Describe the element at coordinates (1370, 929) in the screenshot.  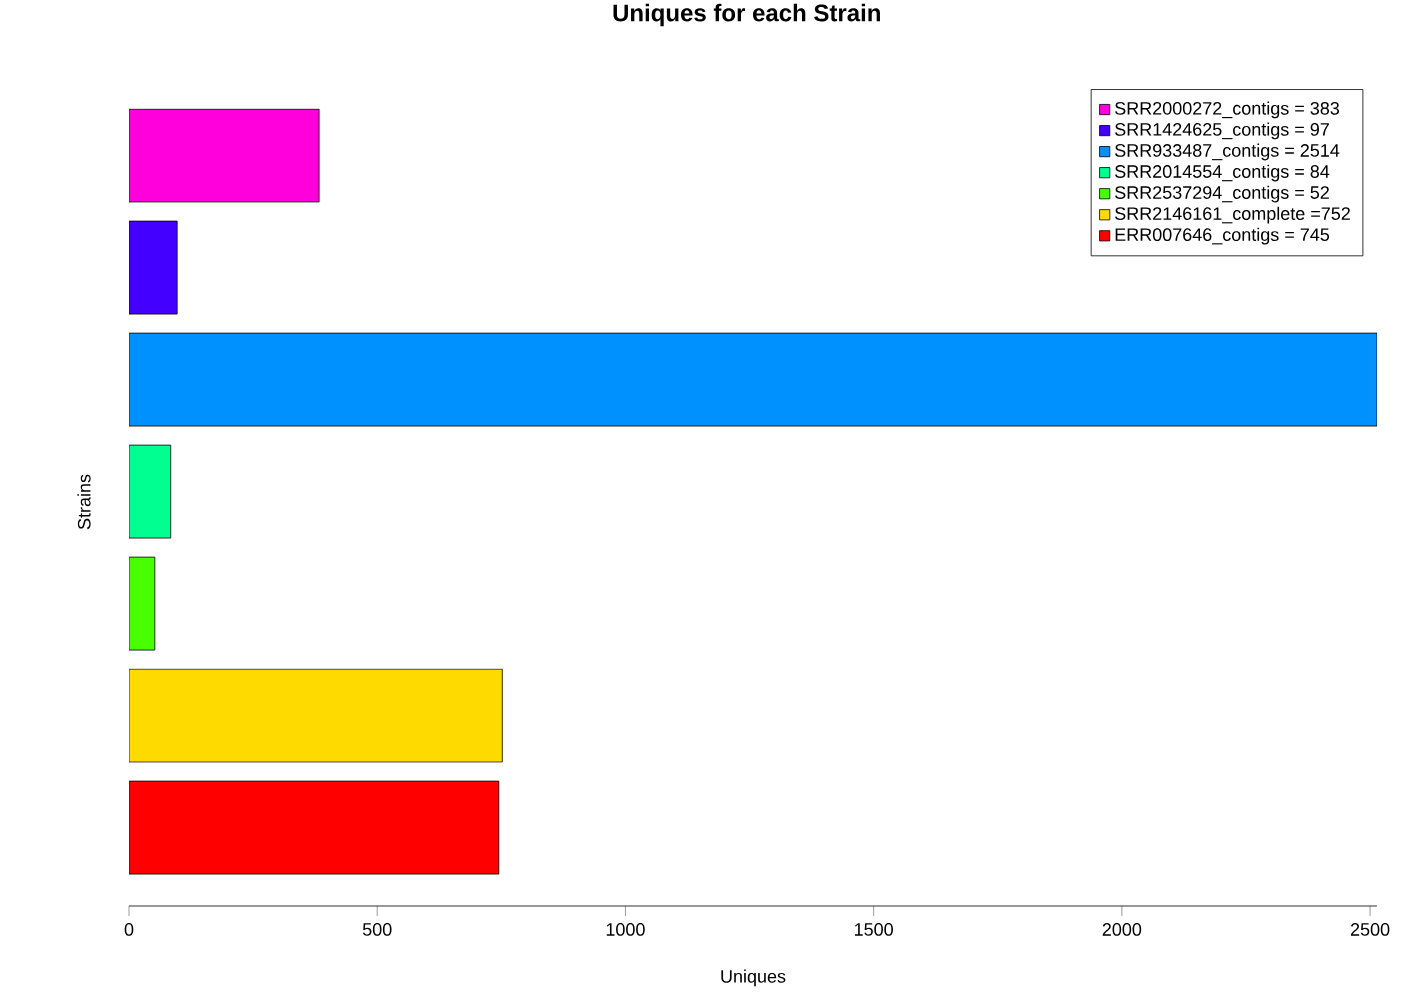
I see `x-tick-label: 2500` at that location.